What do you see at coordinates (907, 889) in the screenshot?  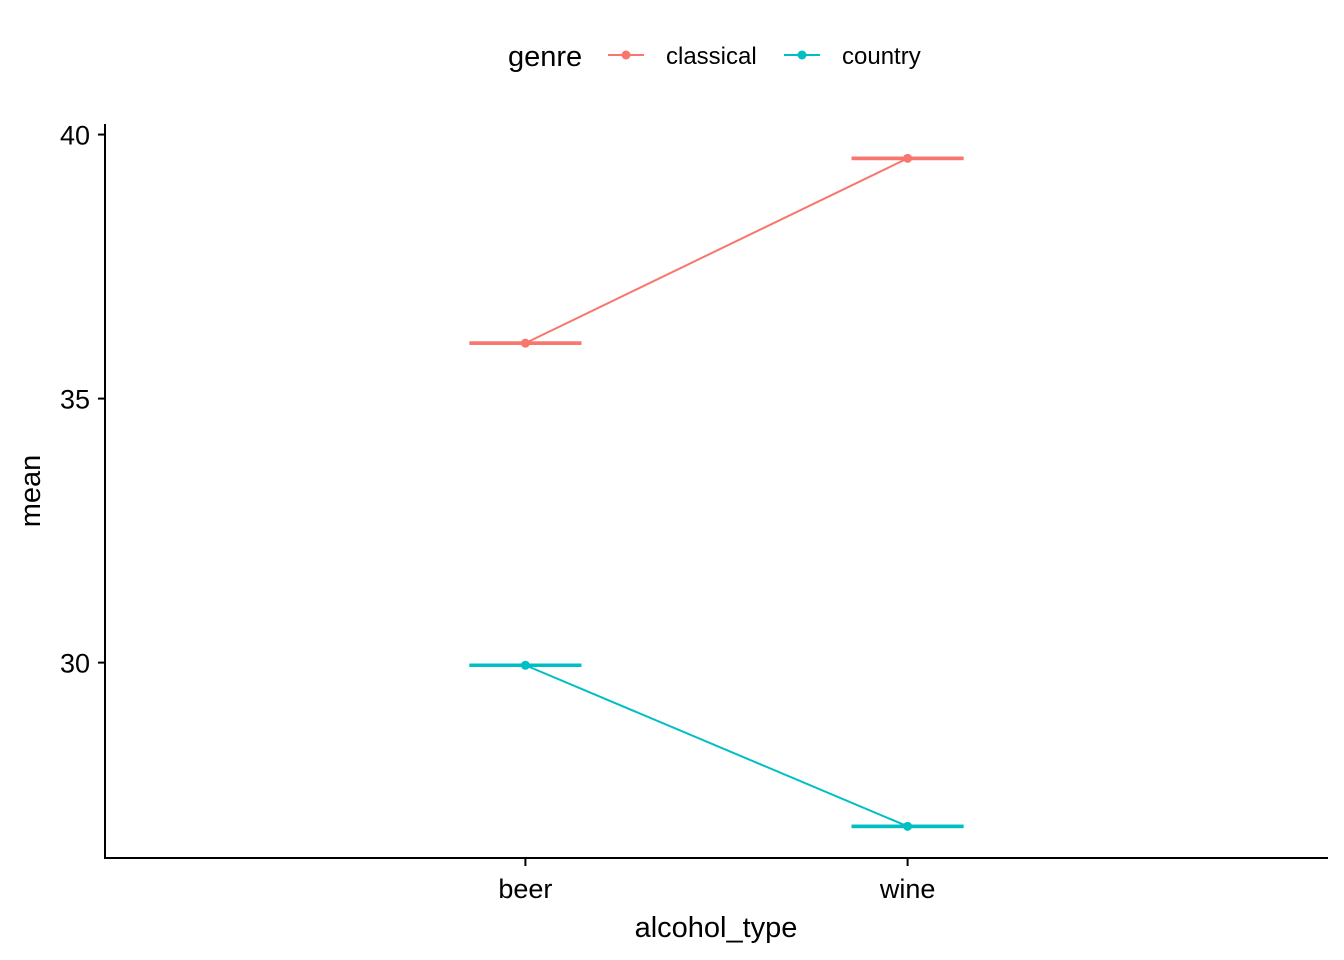 I see `x-tick-label-wine: wine` at bounding box center [907, 889].